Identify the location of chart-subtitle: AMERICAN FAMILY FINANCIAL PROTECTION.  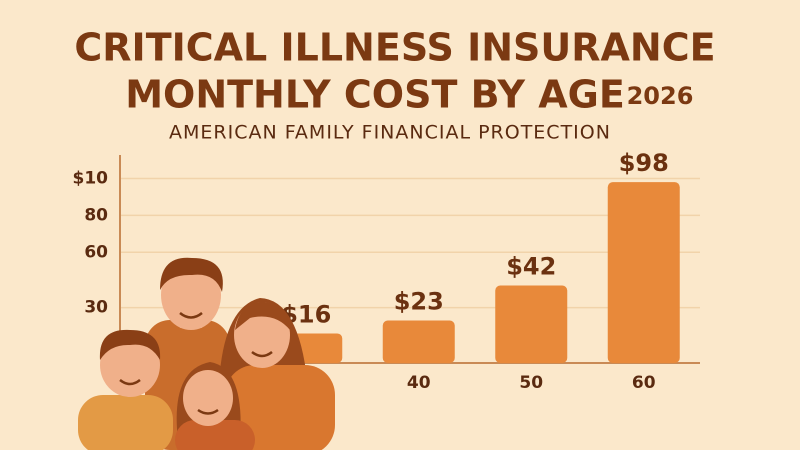
(390, 133).